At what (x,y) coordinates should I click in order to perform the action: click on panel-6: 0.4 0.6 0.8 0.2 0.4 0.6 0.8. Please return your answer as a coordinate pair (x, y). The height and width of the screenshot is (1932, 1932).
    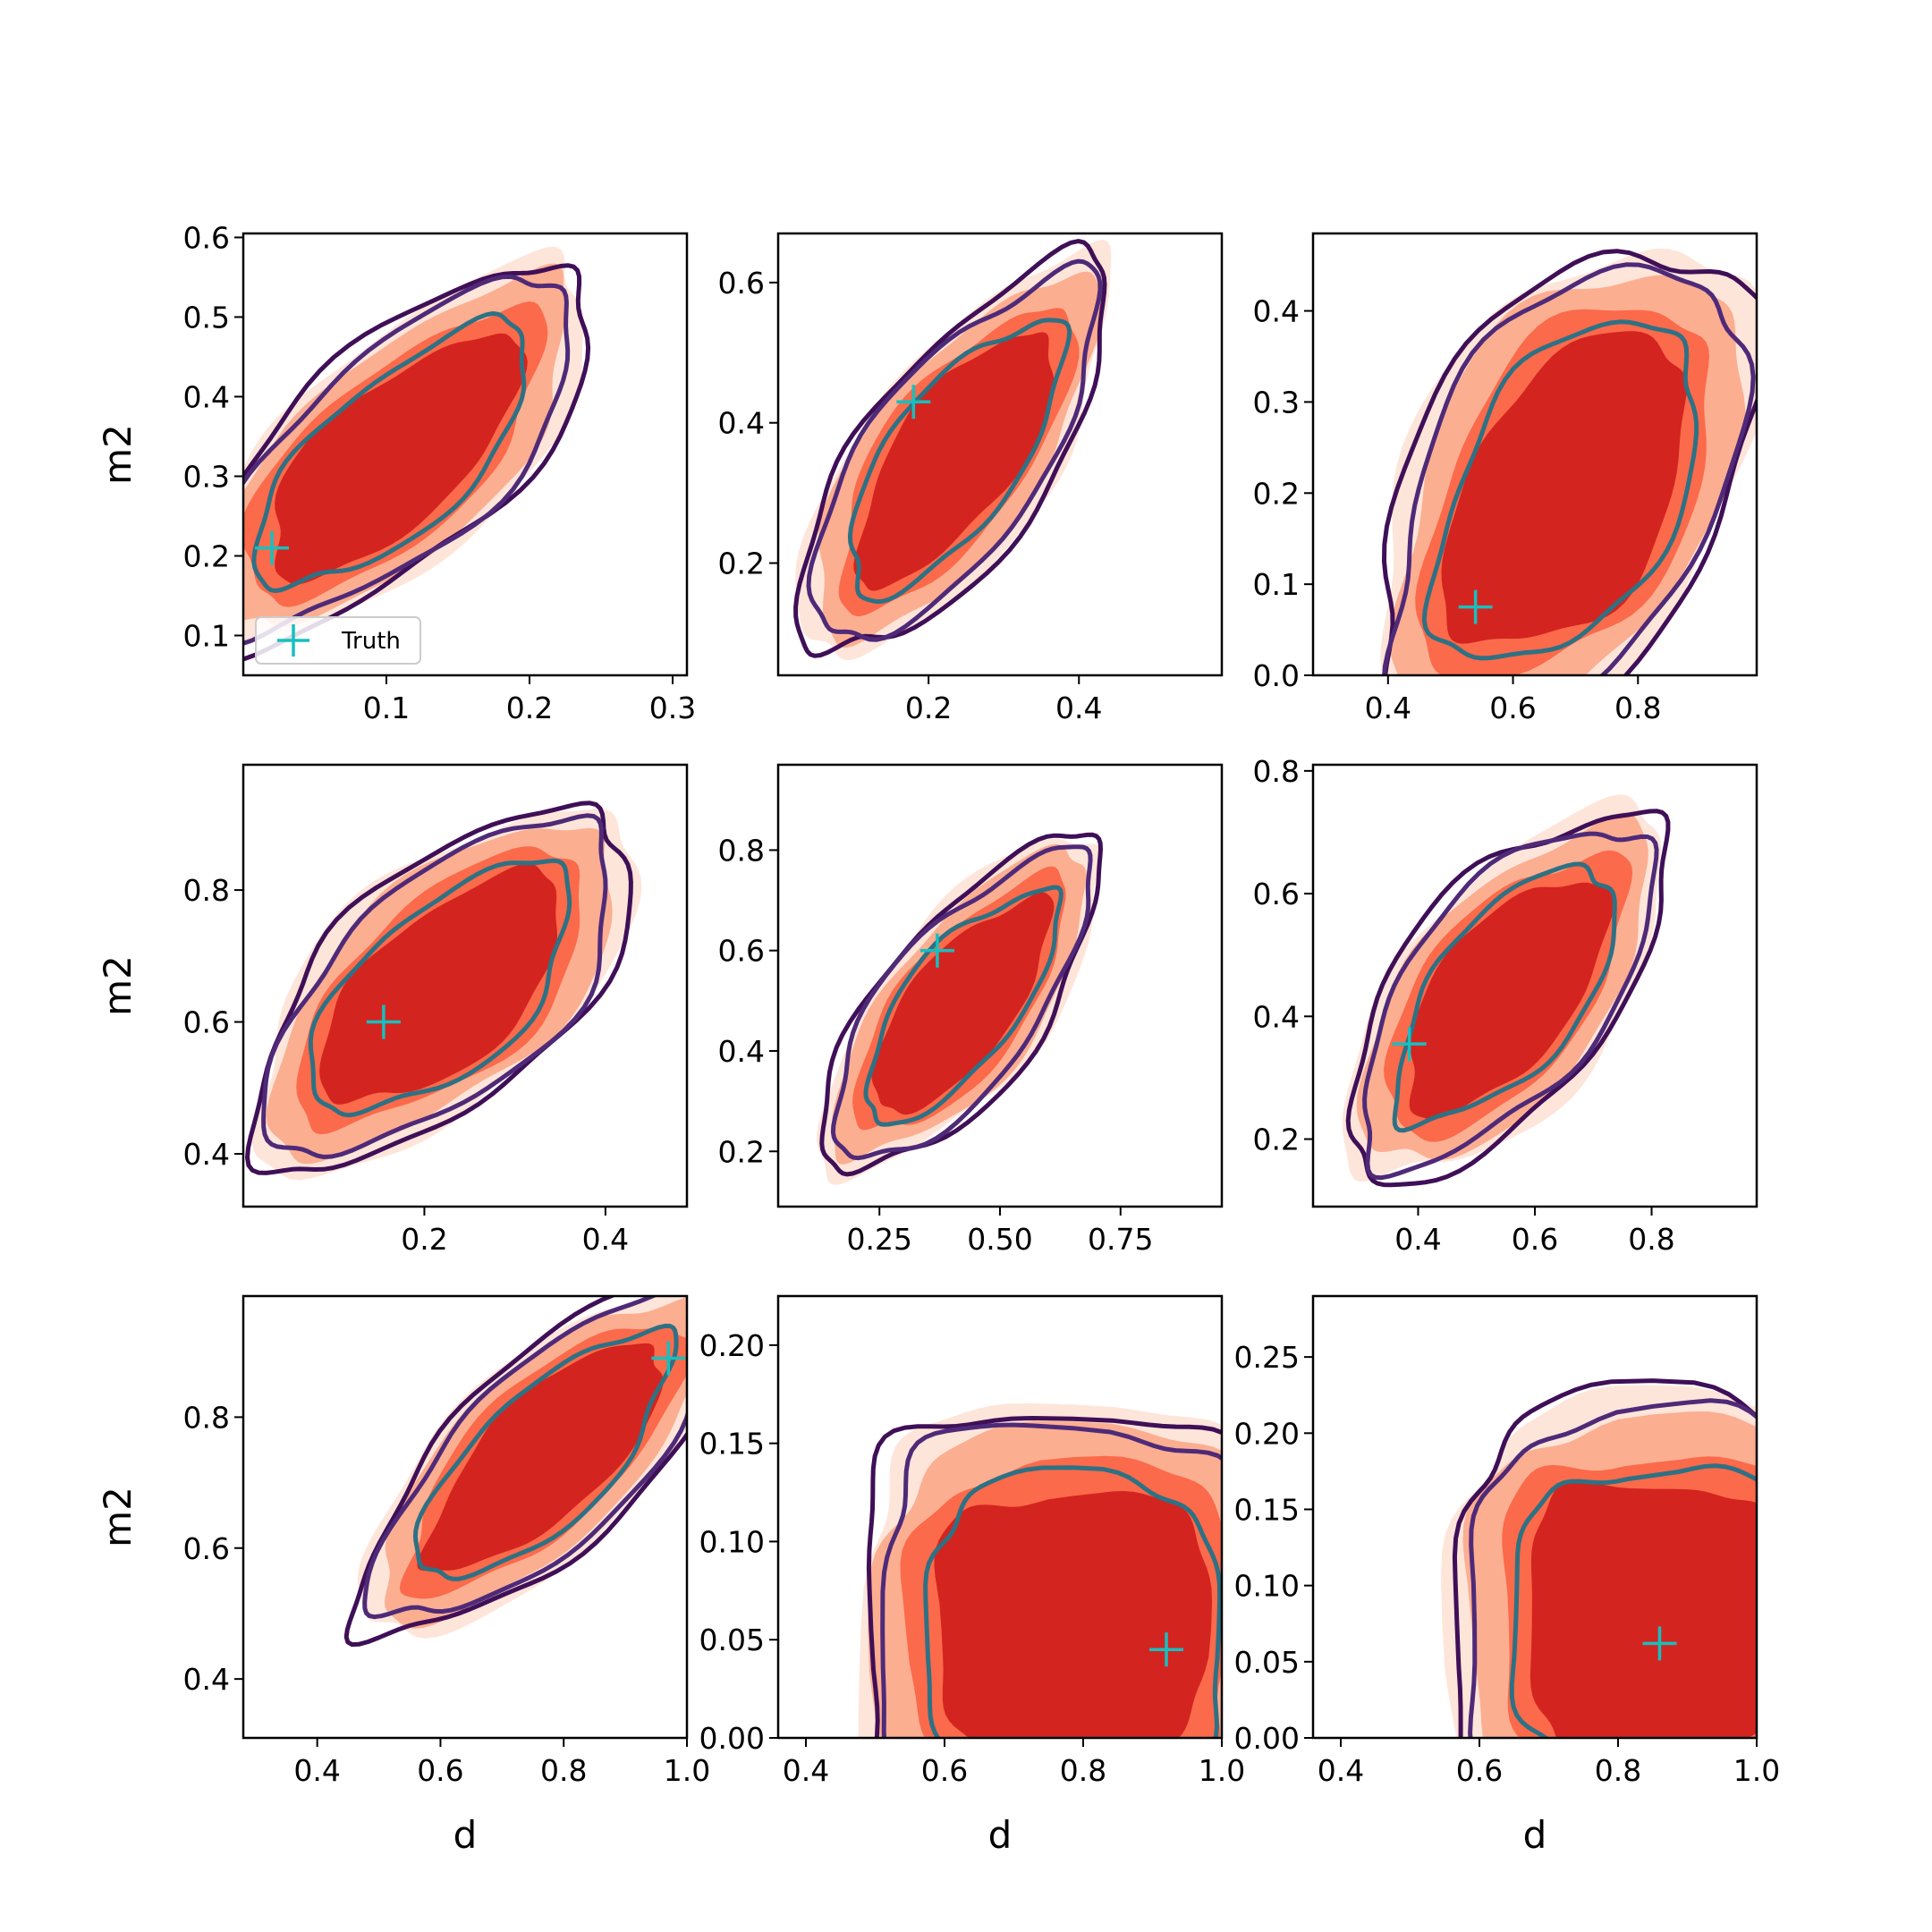
    Looking at the image, I should click on (1505, 1005).